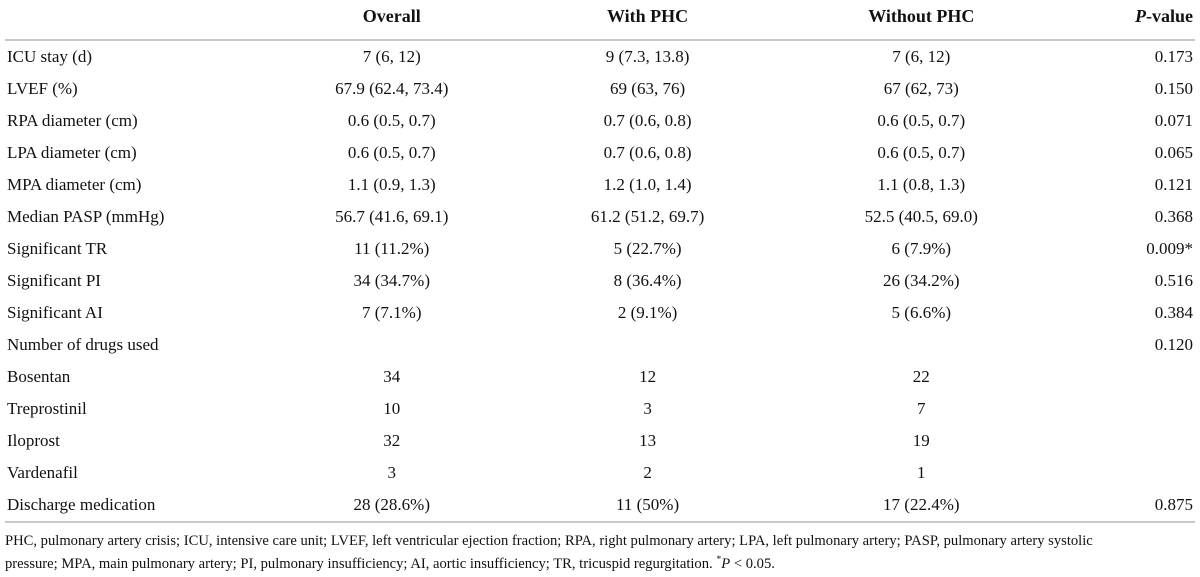  What do you see at coordinates (392, 408) in the screenshot?
I see `overall-cell: 10` at bounding box center [392, 408].